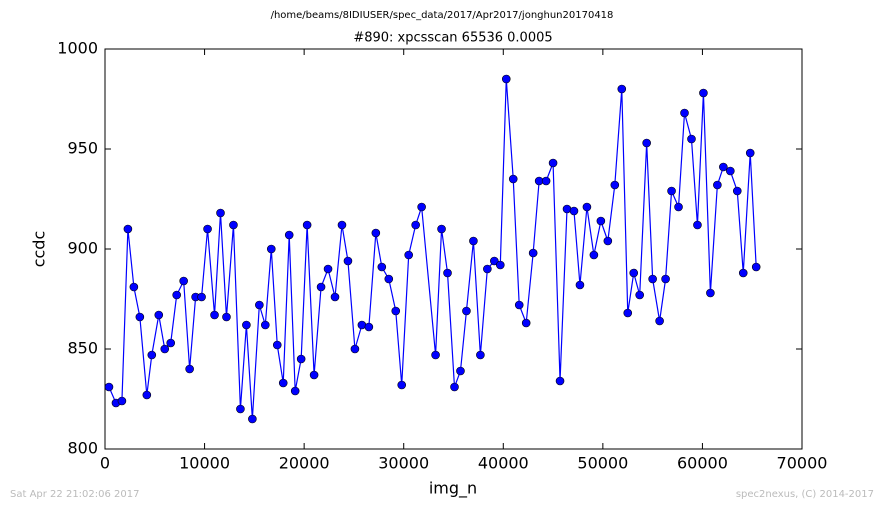 The width and height of the screenshot is (884, 509). Describe the element at coordinates (82, 148) in the screenshot. I see `y-tick-label: 950` at that location.